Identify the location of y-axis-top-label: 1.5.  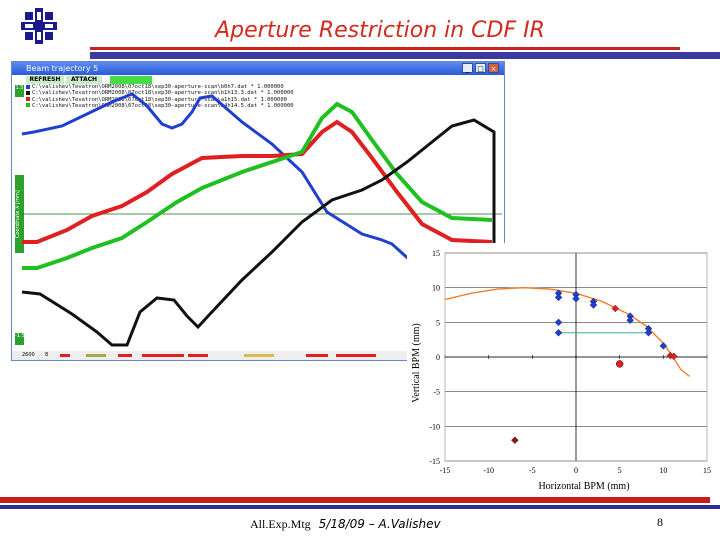
(19, 91).